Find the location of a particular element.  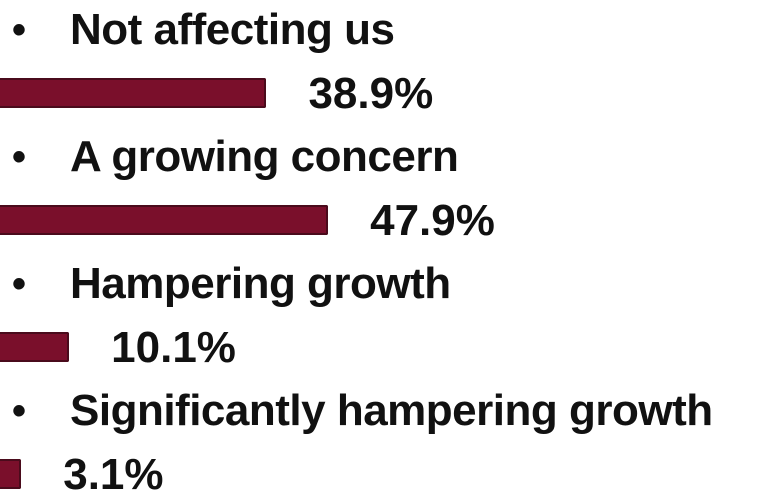

value-label-3: 3.1% is located at coordinates (113, 474).